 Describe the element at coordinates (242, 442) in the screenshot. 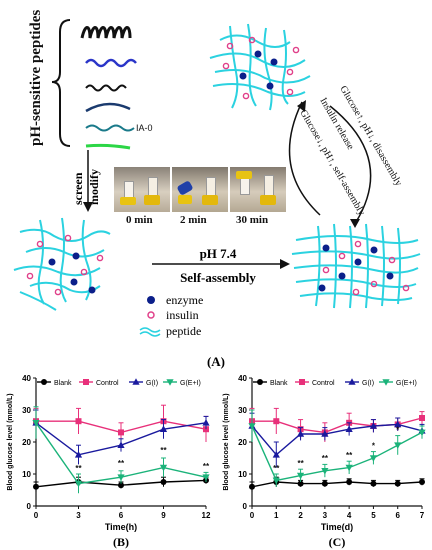

I see `chartc-y-tick-label: 20` at that location.